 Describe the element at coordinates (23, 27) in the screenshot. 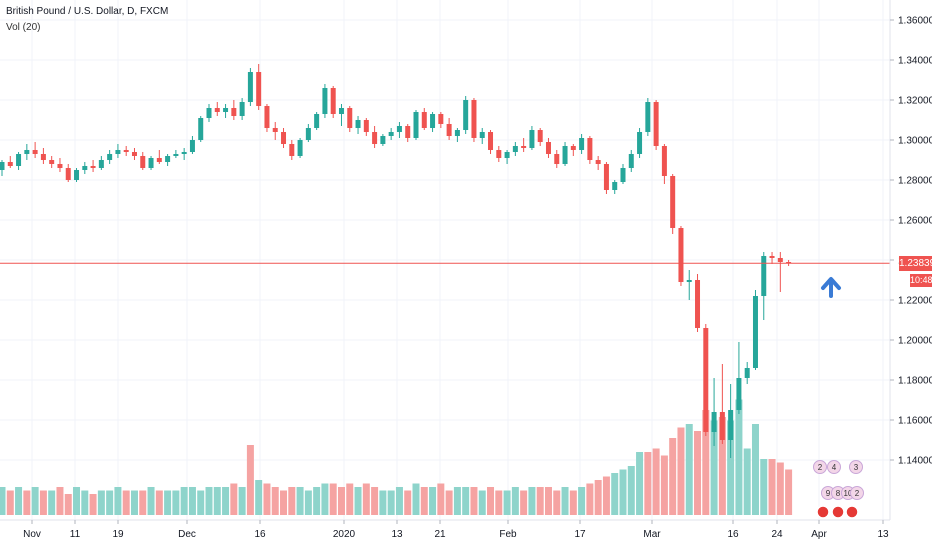

I see `volume-legend: Vol (20)` at that location.